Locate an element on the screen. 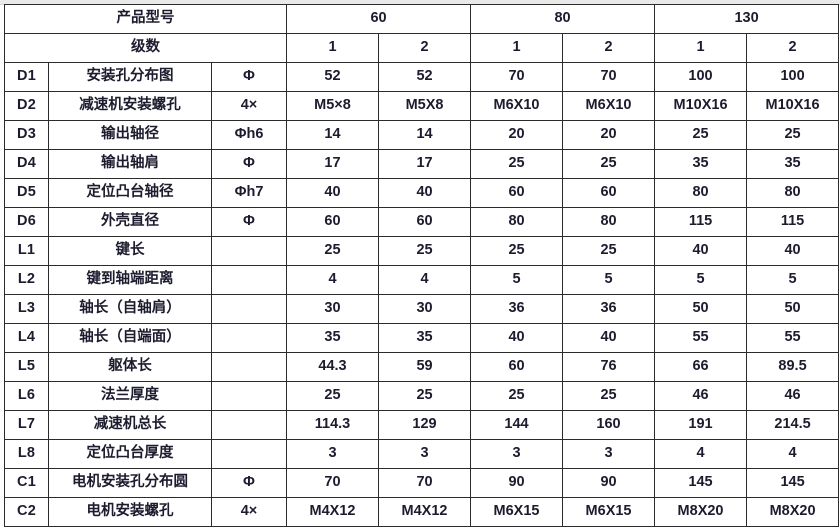  cell-D3-c2: 20 is located at coordinates (517, 135).